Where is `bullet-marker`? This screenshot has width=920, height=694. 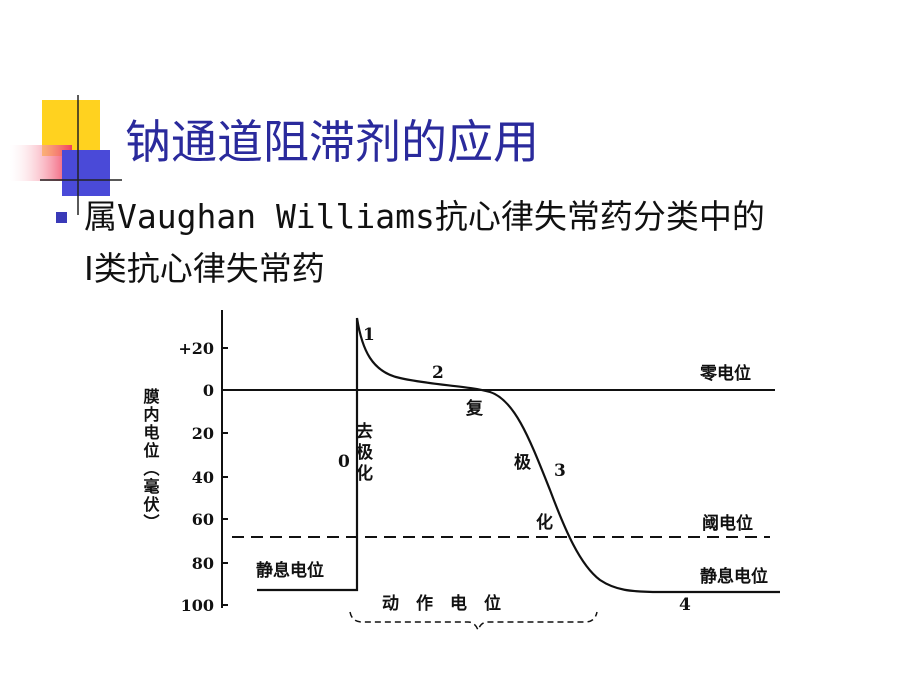 bullet-marker is located at coordinates (61, 217).